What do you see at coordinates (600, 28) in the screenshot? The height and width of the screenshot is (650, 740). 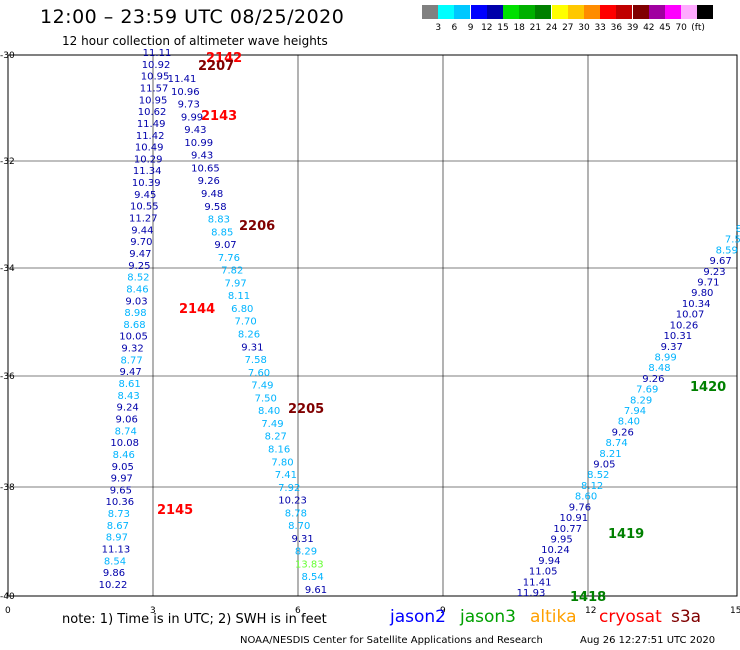 I see `scale-label: 33` at bounding box center [600, 28].